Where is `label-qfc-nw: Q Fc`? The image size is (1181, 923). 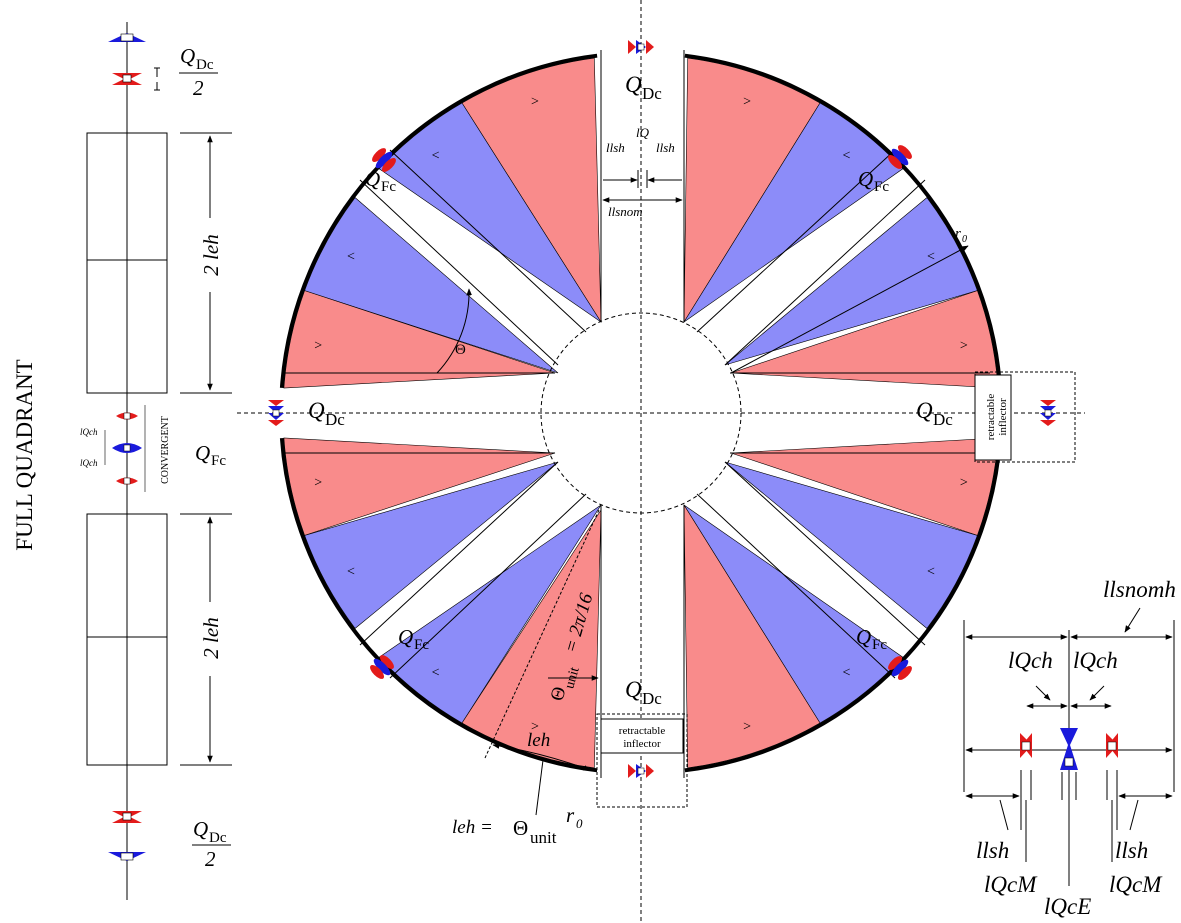 label-qfc-nw: Q Fc is located at coordinates (380, 181).